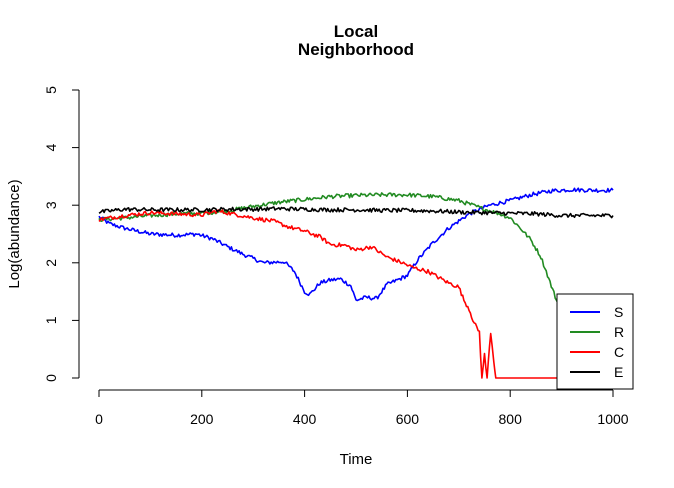 This screenshot has width=674, height=488. Describe the element at coordinates (51, 147) in the screenshot. I see `y-tick-label: 4` at that location.